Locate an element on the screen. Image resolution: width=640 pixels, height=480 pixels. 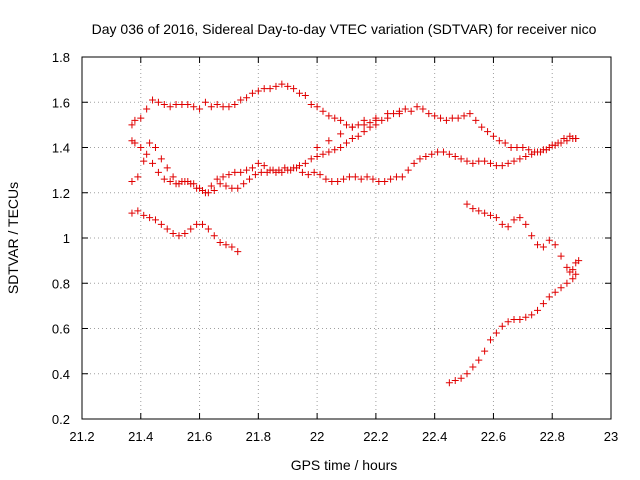
y-tick-label: 0.6 is located at coordinates (61, 329).